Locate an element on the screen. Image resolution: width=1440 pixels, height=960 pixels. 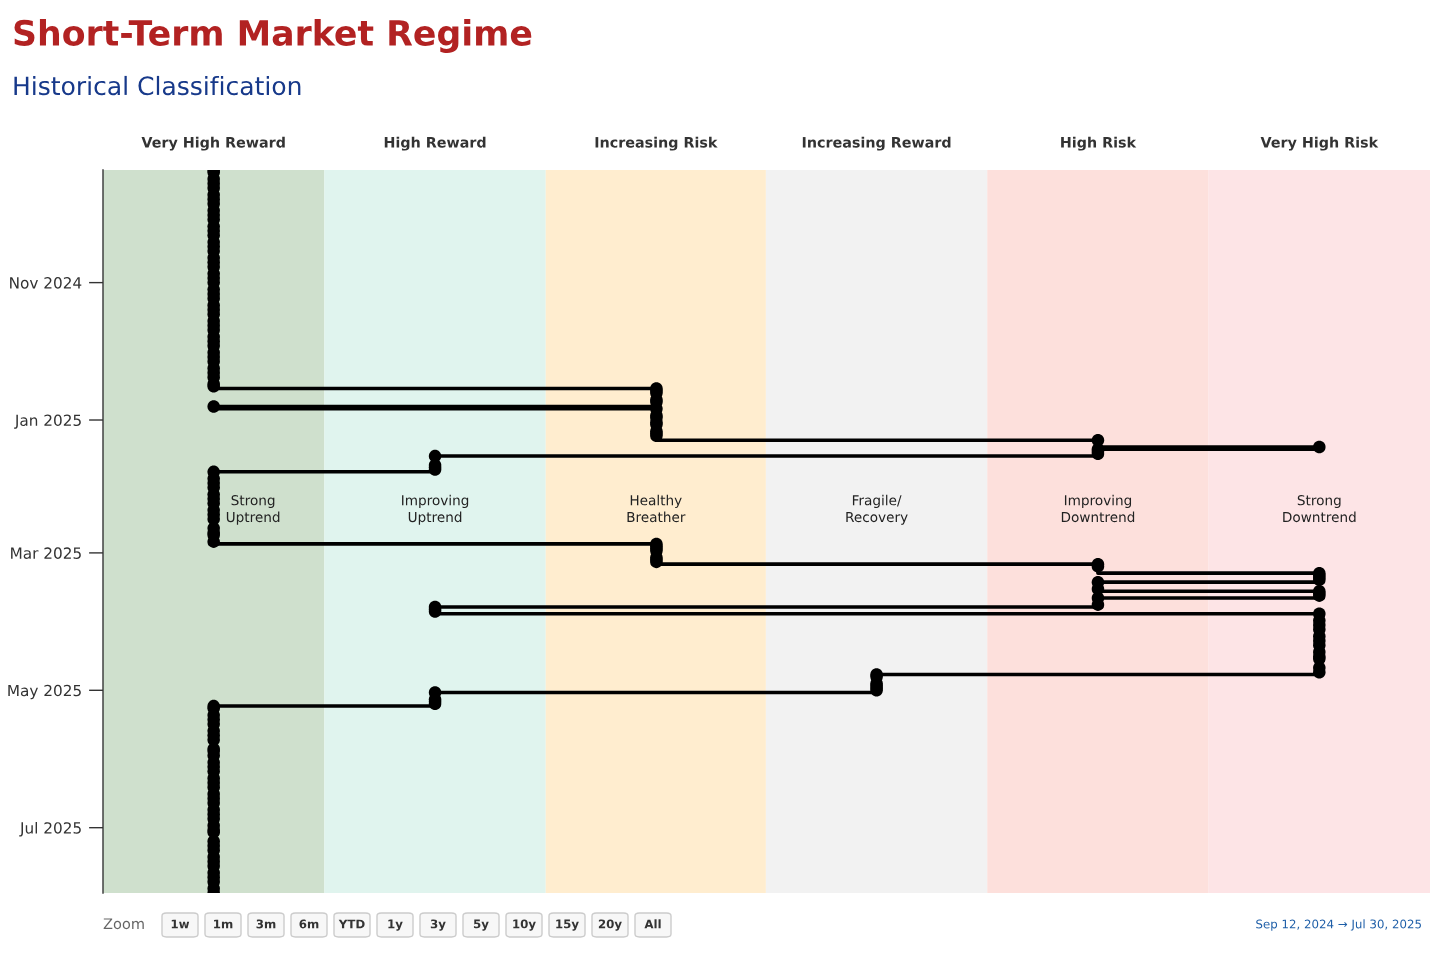
y-tick-label: Jul 2025 is located at coordinates (50, 829).